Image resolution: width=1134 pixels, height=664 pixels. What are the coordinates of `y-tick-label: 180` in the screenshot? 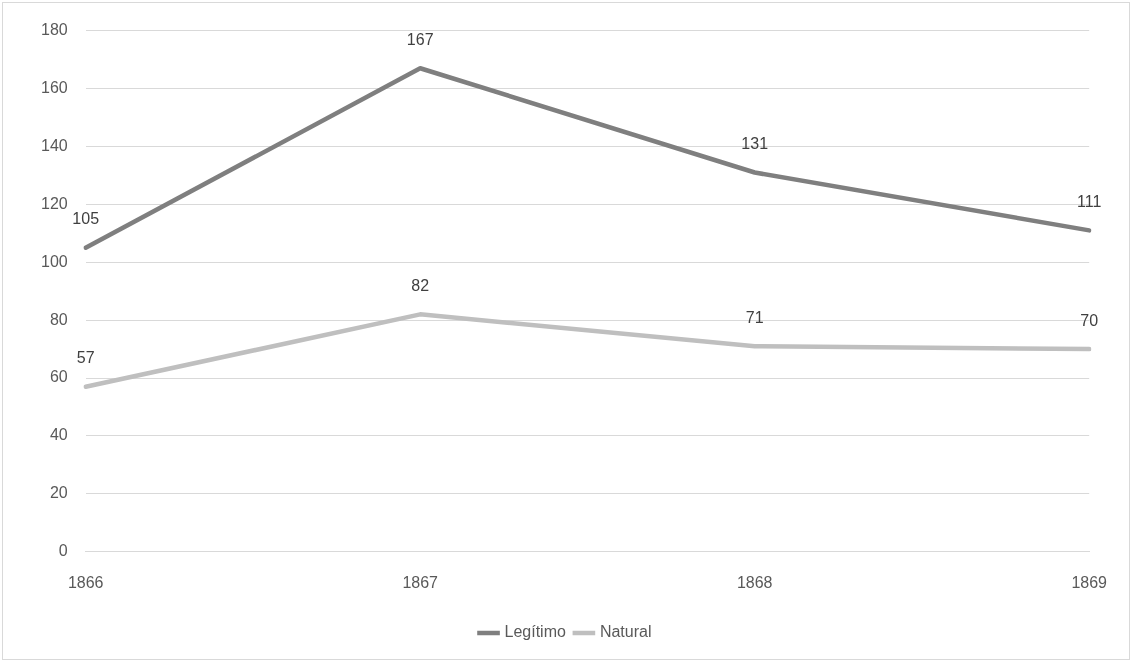 It's located at (54, 30).